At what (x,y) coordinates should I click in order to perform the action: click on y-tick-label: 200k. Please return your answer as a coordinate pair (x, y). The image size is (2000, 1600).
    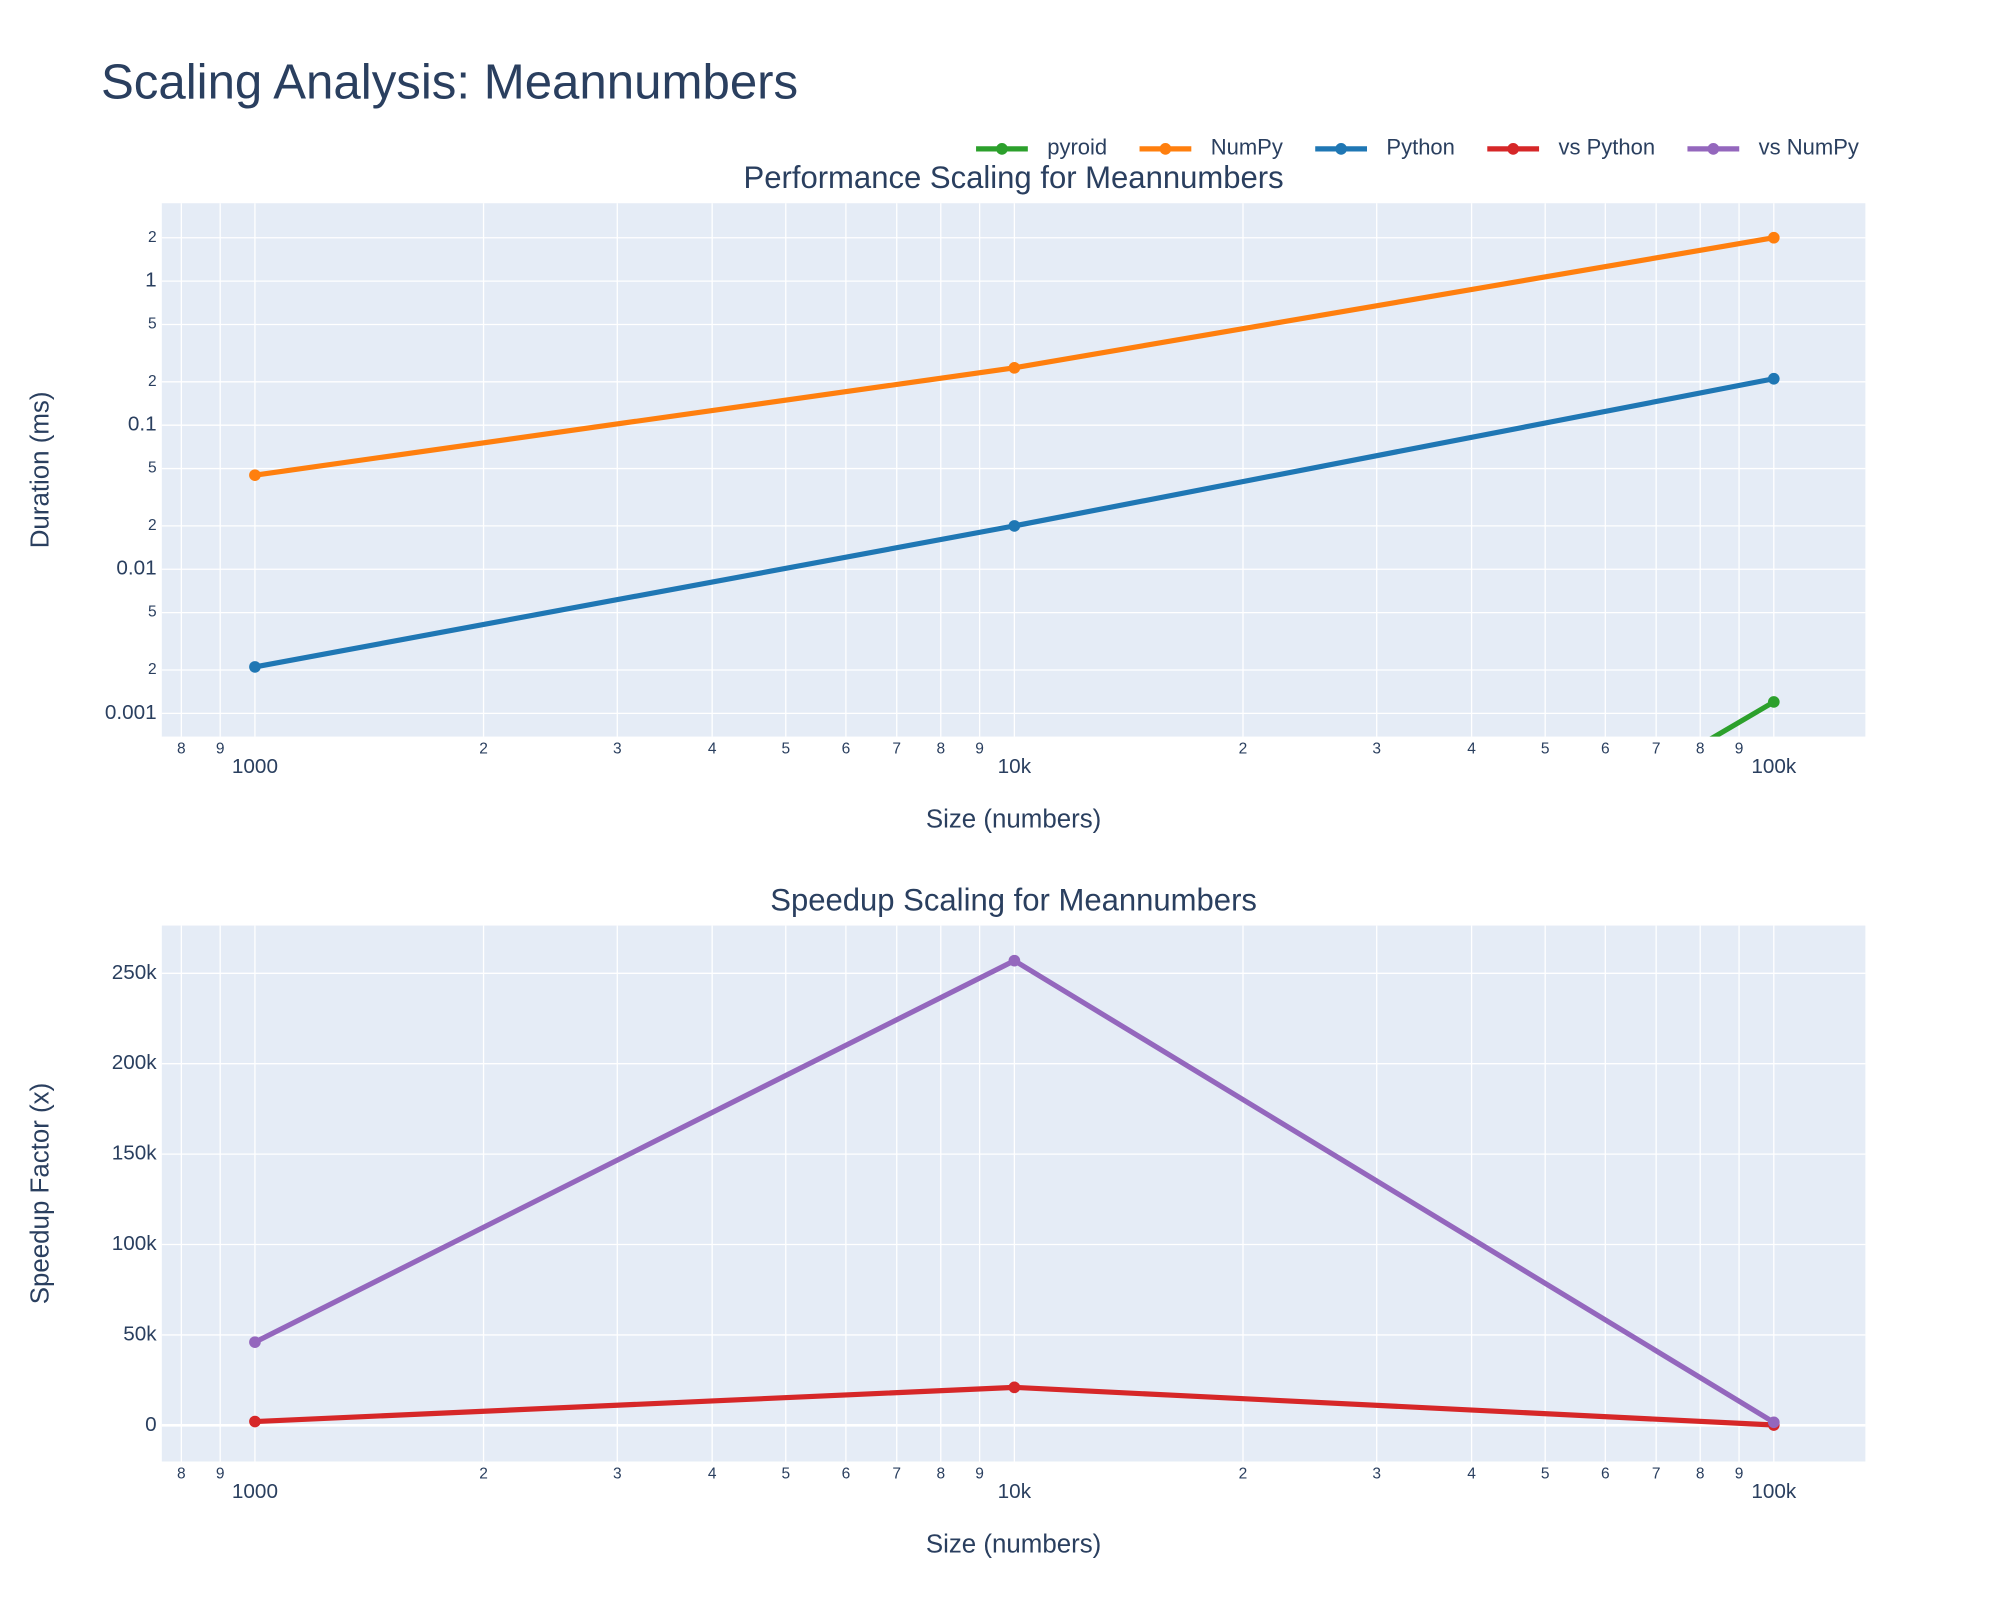
    Looking at the image, I should click on (135, 1062).